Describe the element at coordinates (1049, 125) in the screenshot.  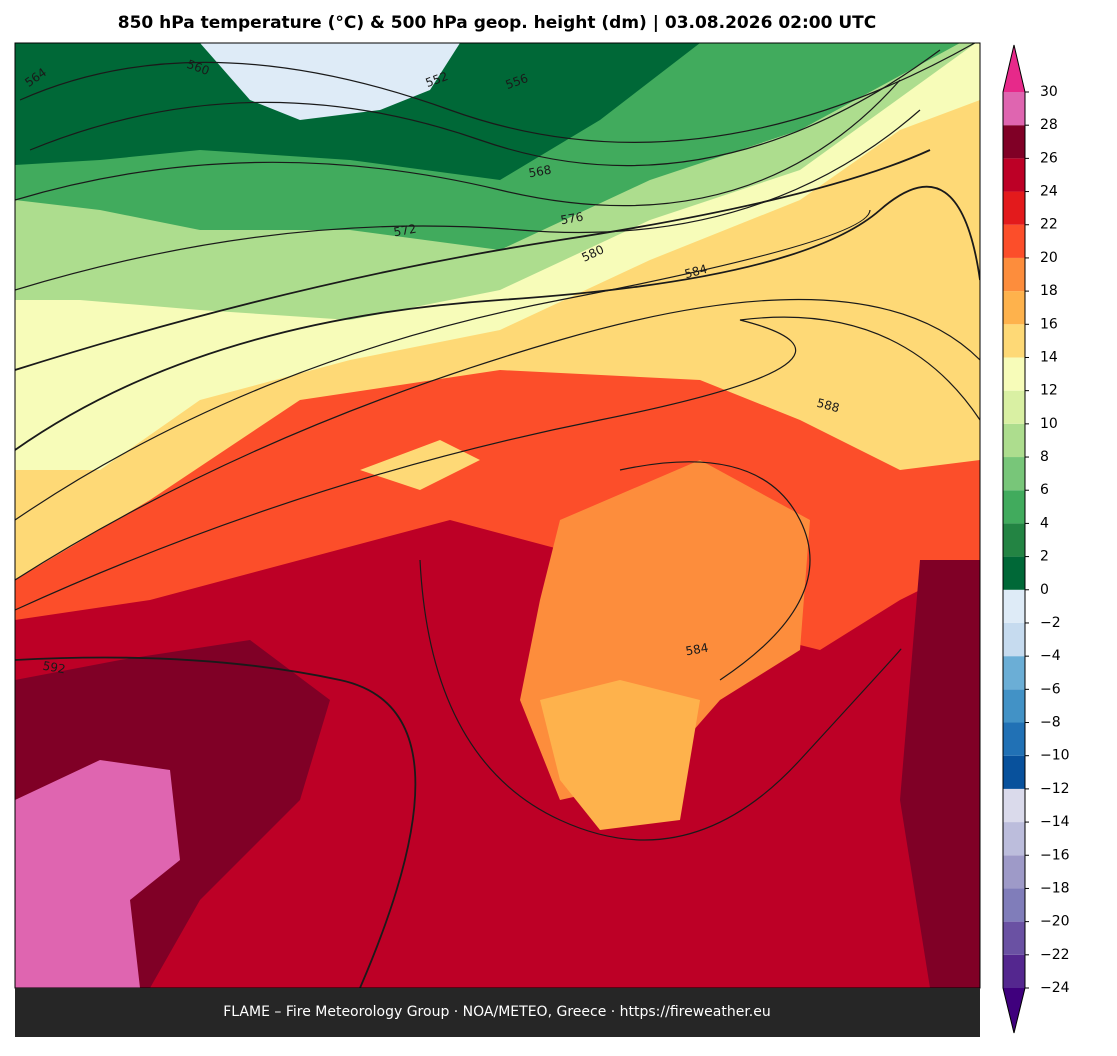
I see `colorbar-tick-label: 28` at that location.